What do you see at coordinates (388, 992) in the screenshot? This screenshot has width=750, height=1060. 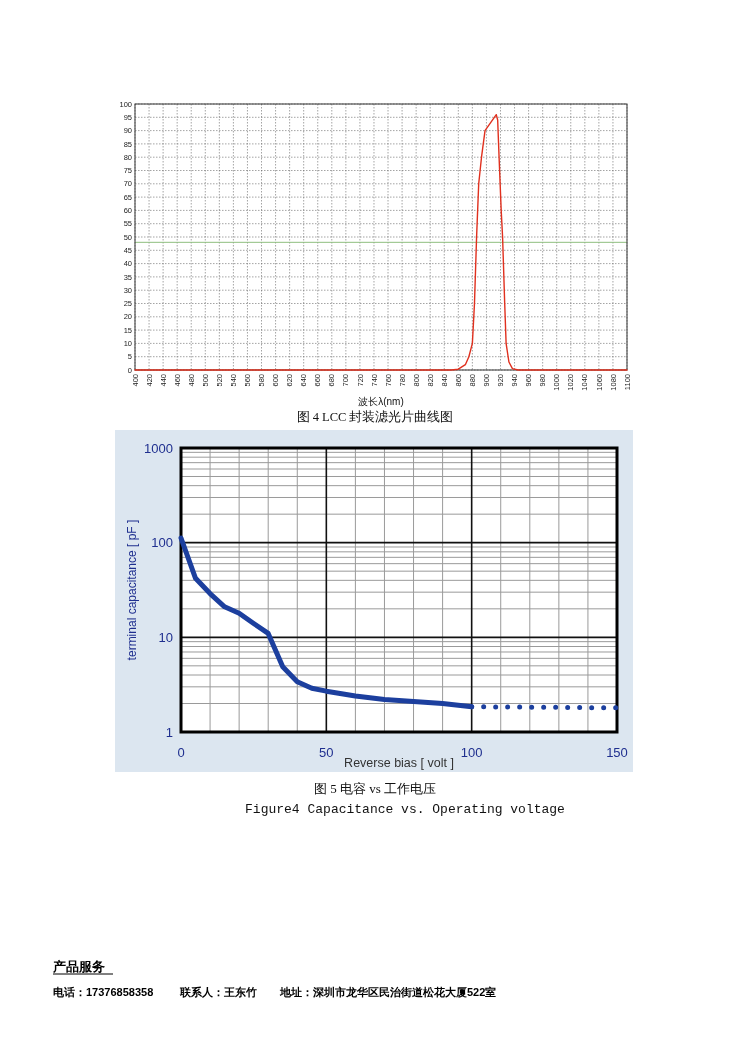 I see `text: 地址：深圳市龙华区民治街道松花大厦522室` at bounding box center [388, 992].